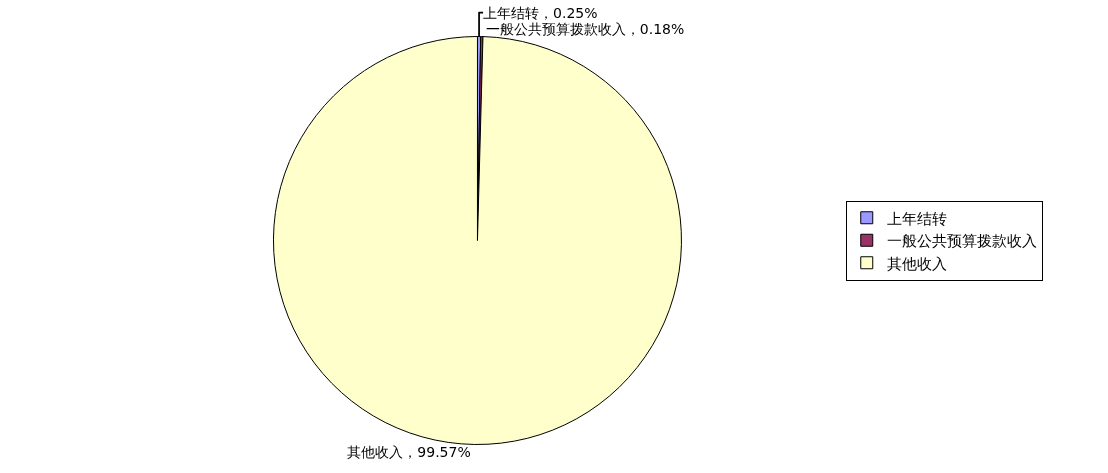 The width and height of the screenshot is (1108, 473). Describe the element at coordinates (409, 452) in the screenshot. I see `data-label: 其他收入，99.57%` at that location.